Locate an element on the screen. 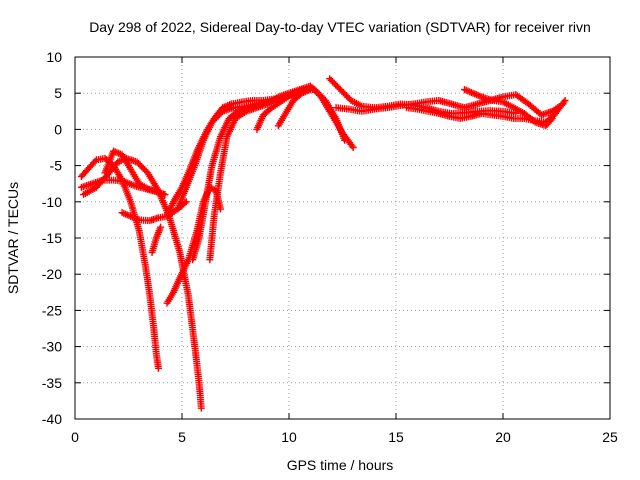 This screenshot has width=640, height=480. y-axis-label: SDTVAR / TECUs is located at coordinates (13, 238).